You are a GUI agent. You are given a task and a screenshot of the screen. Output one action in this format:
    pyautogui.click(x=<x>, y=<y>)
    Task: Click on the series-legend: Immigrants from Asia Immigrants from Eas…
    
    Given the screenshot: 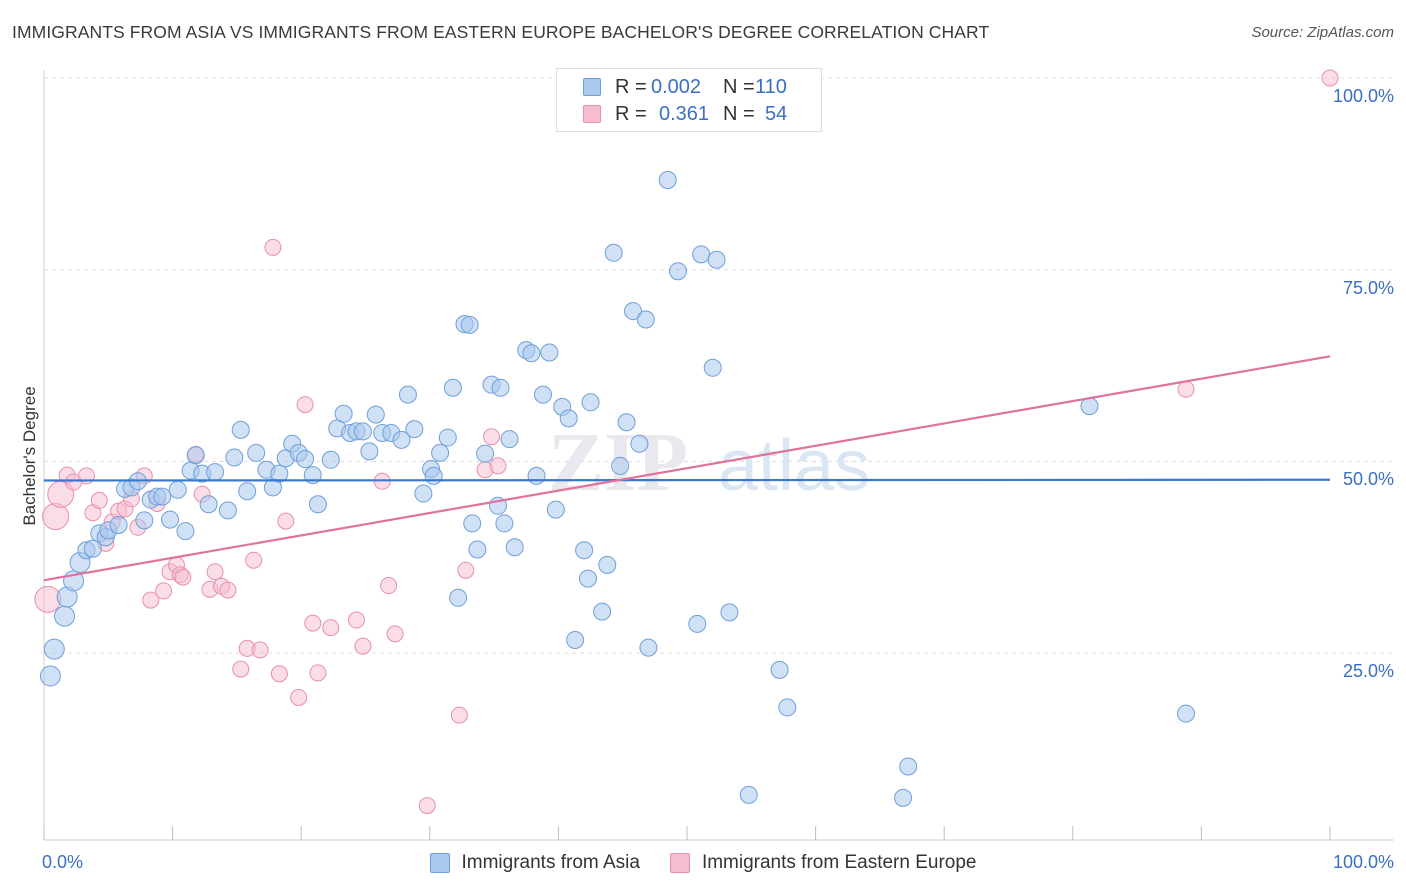 What is the action you would take?
    pyautogui.click(x=703, y=863)
    